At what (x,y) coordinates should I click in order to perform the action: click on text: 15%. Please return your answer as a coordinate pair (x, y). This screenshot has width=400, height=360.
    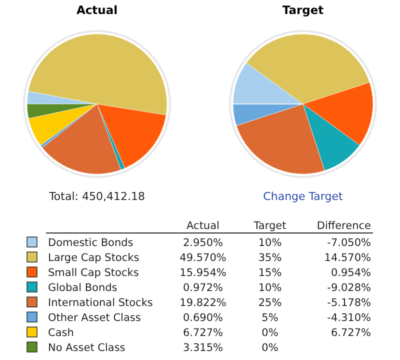
    Looking at the image, I should click on (270, 273).